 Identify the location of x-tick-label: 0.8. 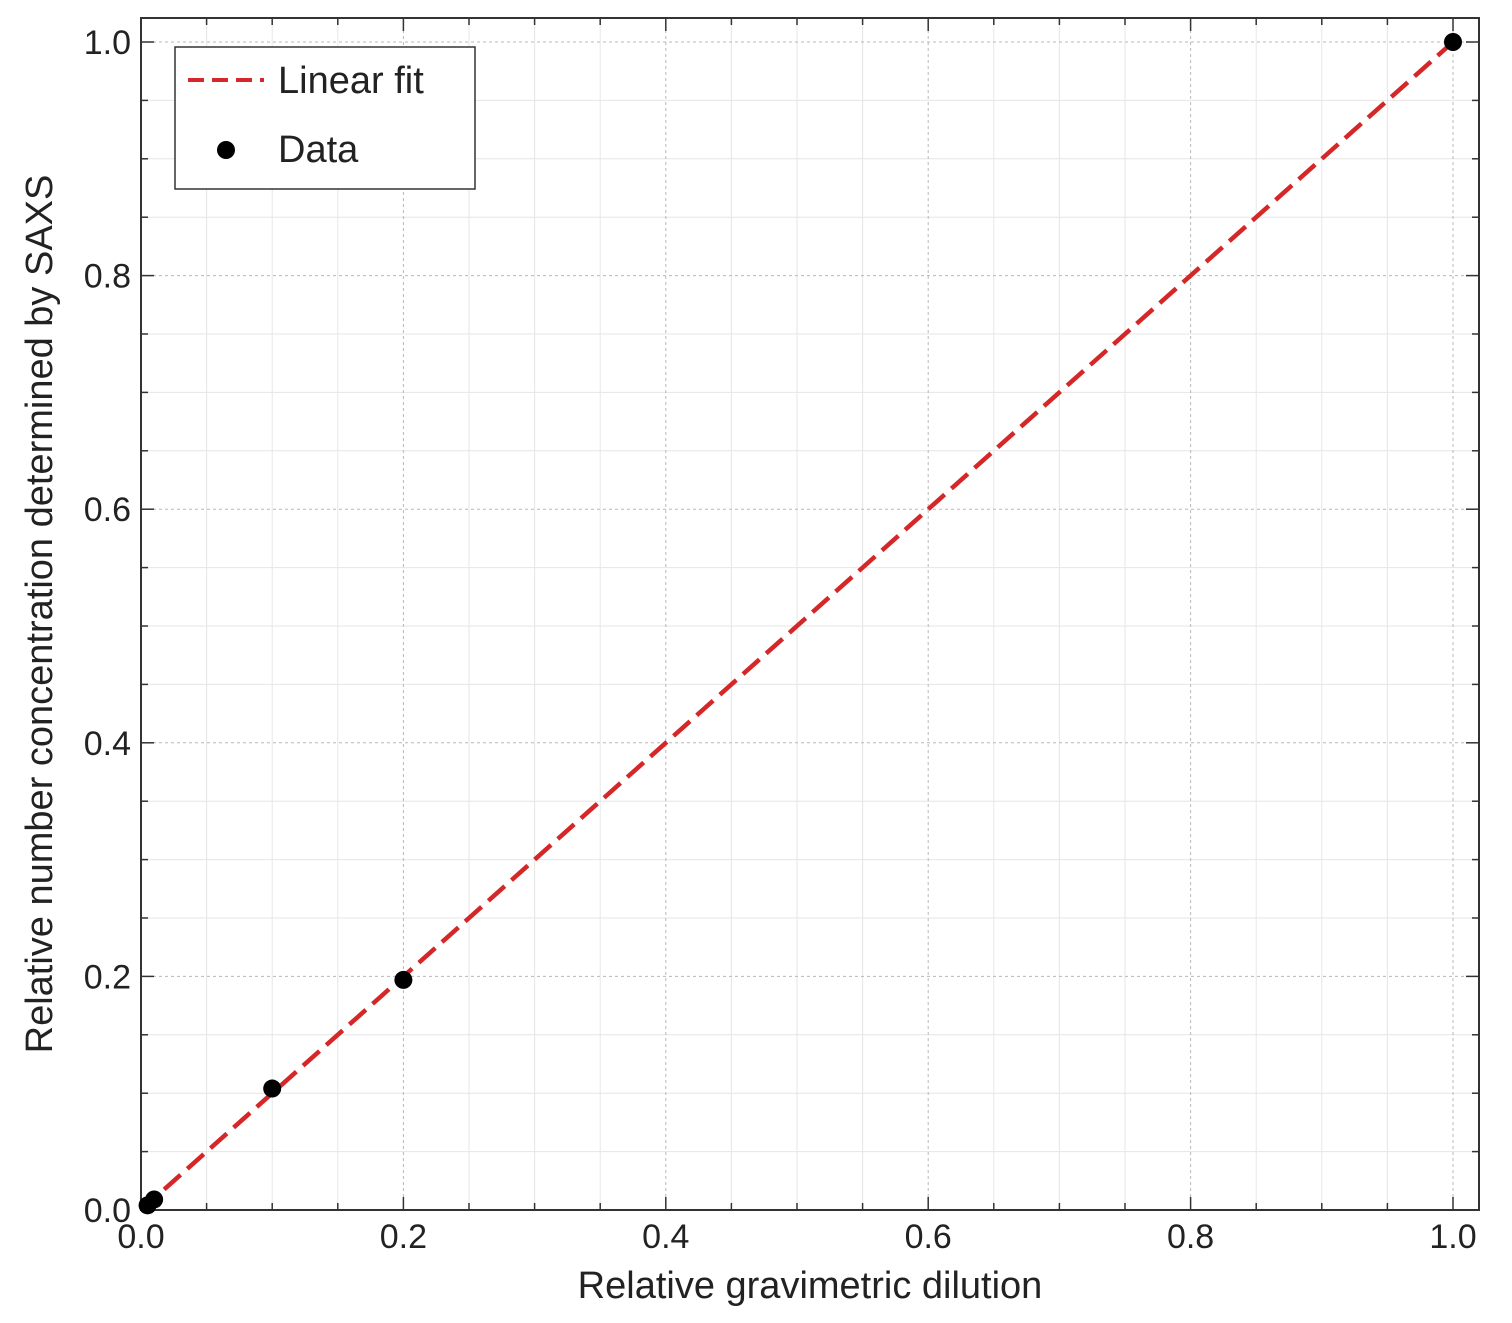
(1190, 1237).